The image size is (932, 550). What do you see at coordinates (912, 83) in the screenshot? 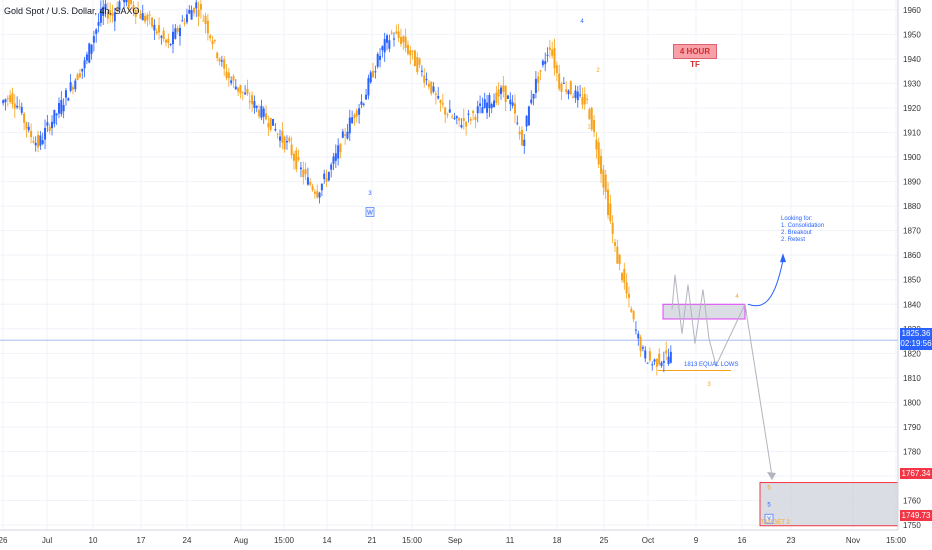
I see `y-tick-label: 1930` at bounding box center [912, 83].